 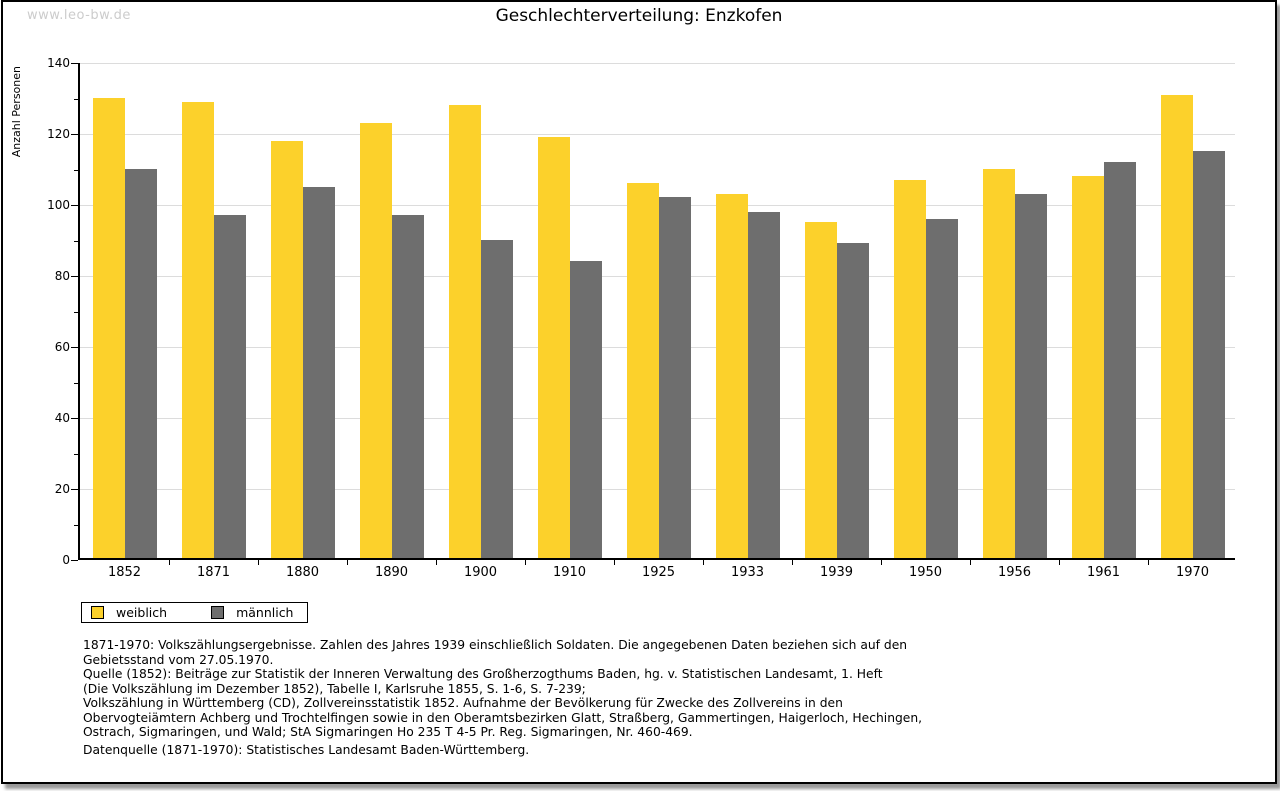 I want to click on bar-group: 1910, so click(x=569, y=321).